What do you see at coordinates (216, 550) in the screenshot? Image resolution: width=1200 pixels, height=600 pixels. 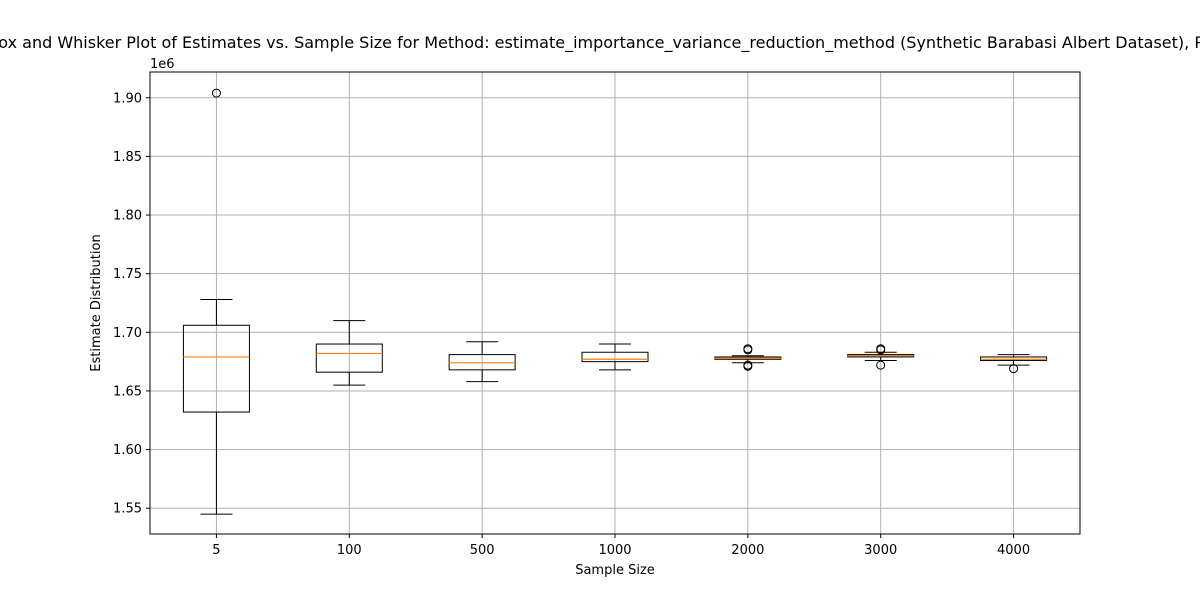 I see `x-tick-label: 5` at bounding box center [216, 550].